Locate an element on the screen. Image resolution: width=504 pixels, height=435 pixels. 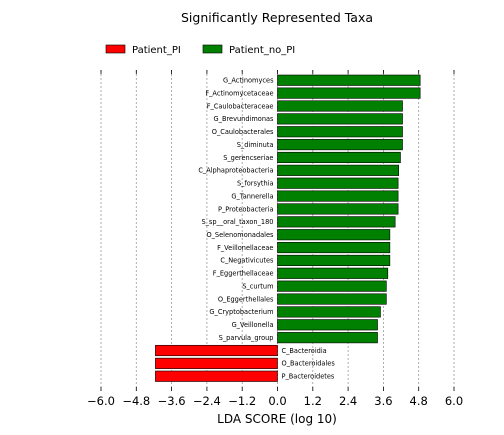
x-tick-label: 3.6 is located at coordinates (383, 401).